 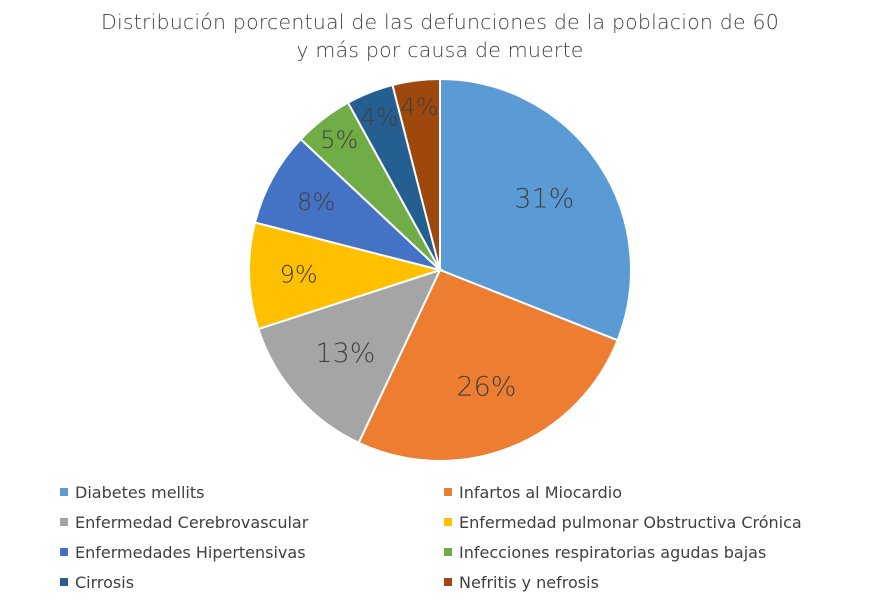 I want to click on legend-label: Cirrosis, so click(x=105, y=582).